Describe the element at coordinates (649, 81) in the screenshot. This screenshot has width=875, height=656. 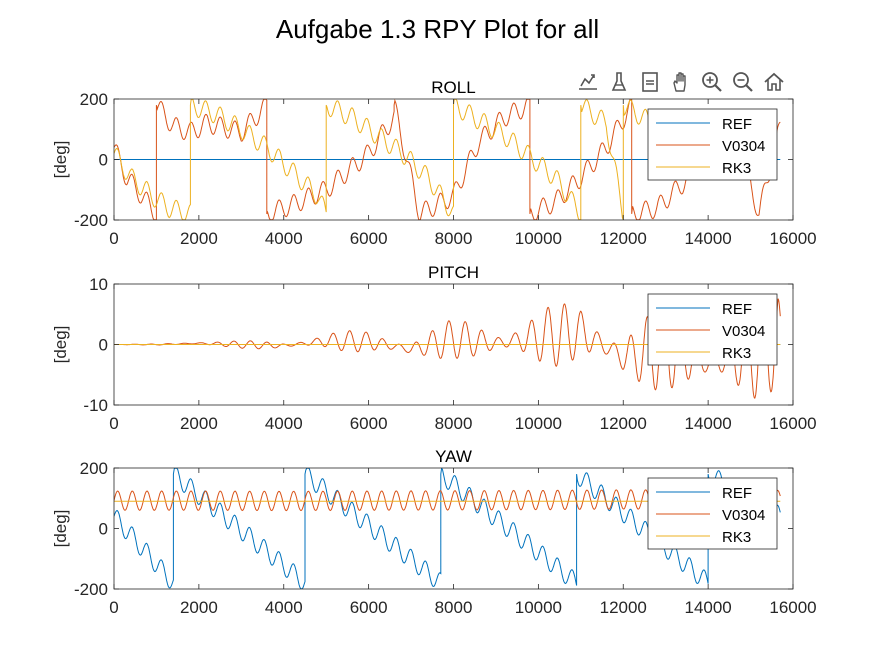
I see `data-cursor-icon` at that location.